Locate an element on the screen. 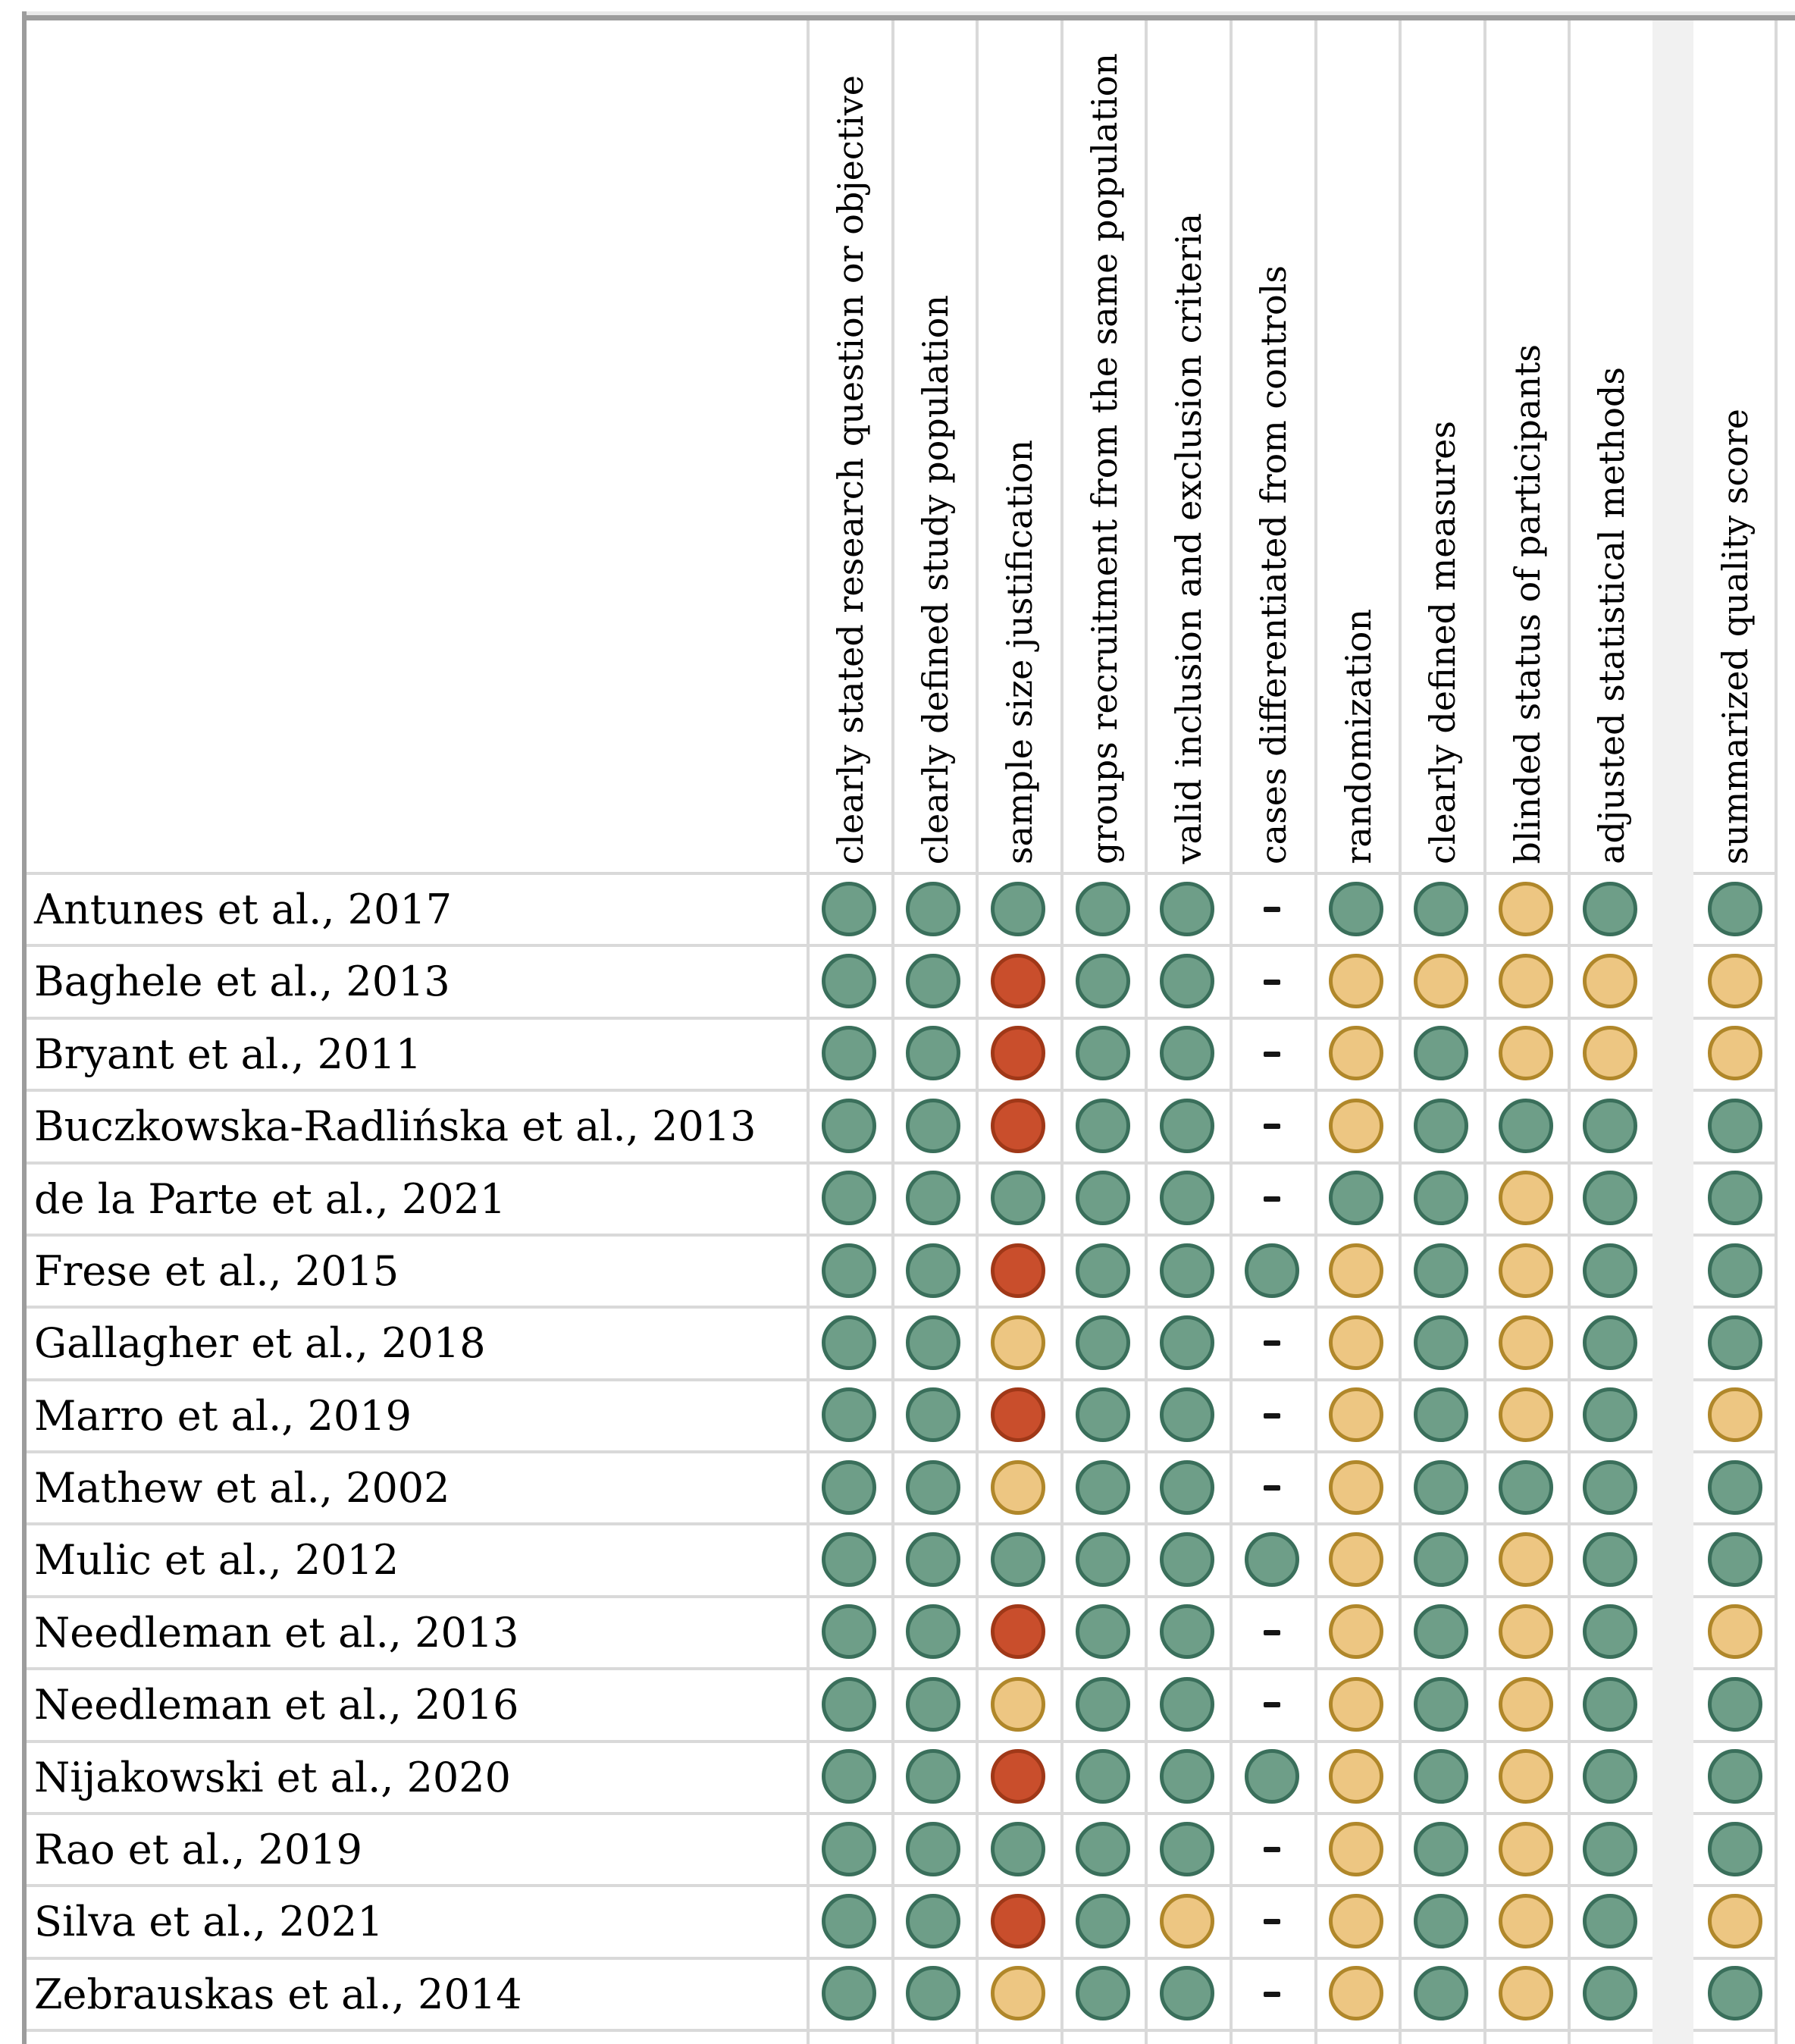 The image size is (1795, 2044). study-label: Marro et al., 2019 is located at coordinates (223, 1415).